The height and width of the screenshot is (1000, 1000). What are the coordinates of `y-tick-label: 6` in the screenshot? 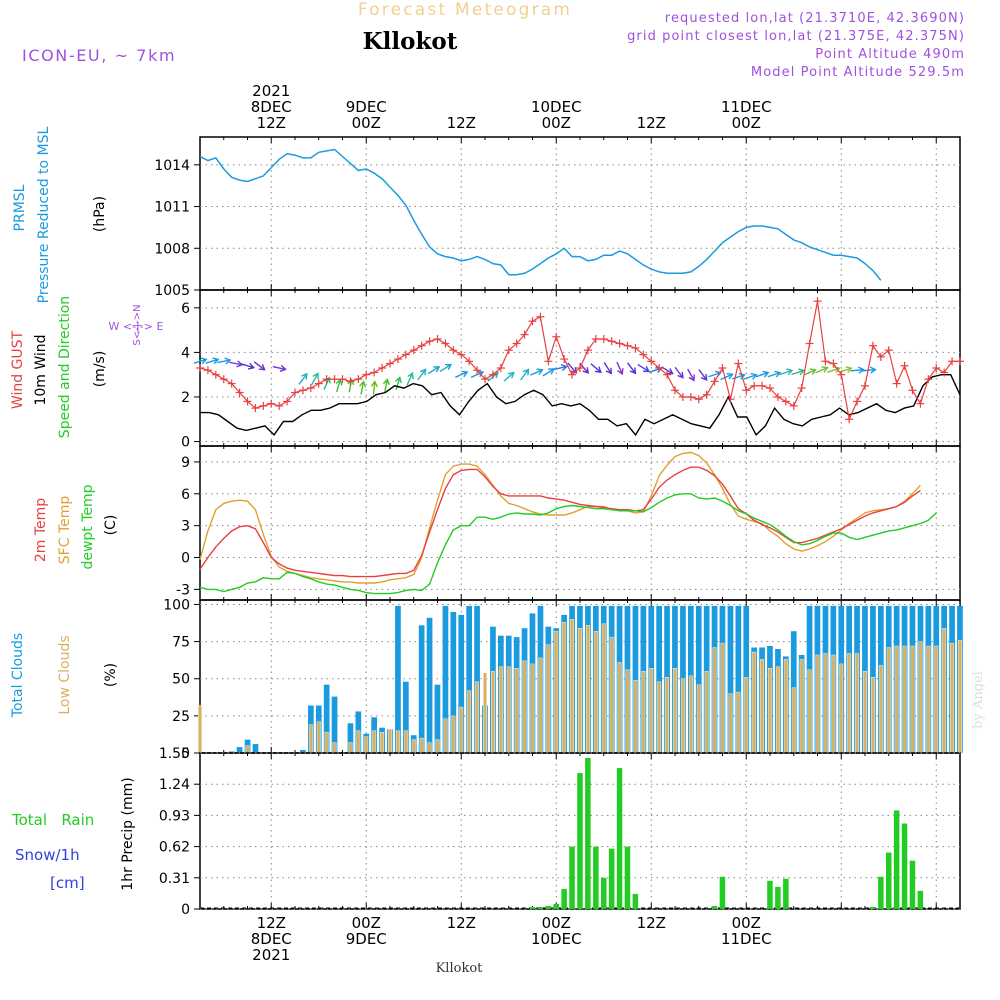 It's located at (185, 495).